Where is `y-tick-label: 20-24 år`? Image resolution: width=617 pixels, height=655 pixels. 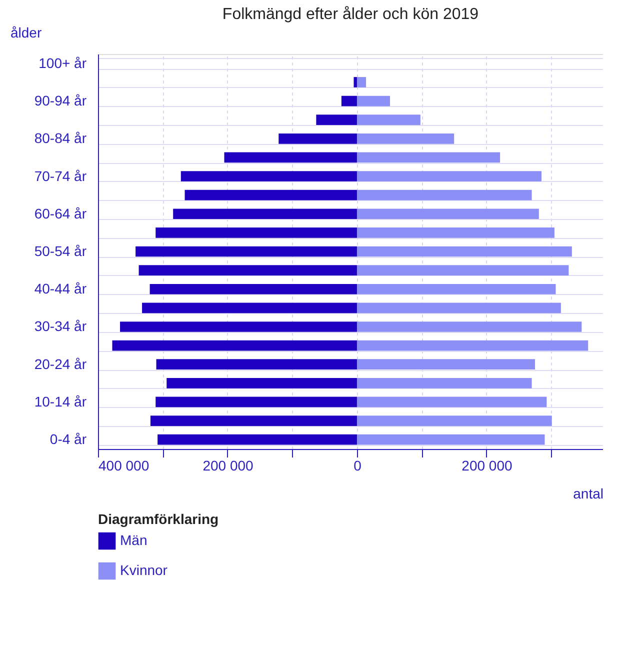 y-tick-label: 20-24 år is located at coordinates (60, 364).